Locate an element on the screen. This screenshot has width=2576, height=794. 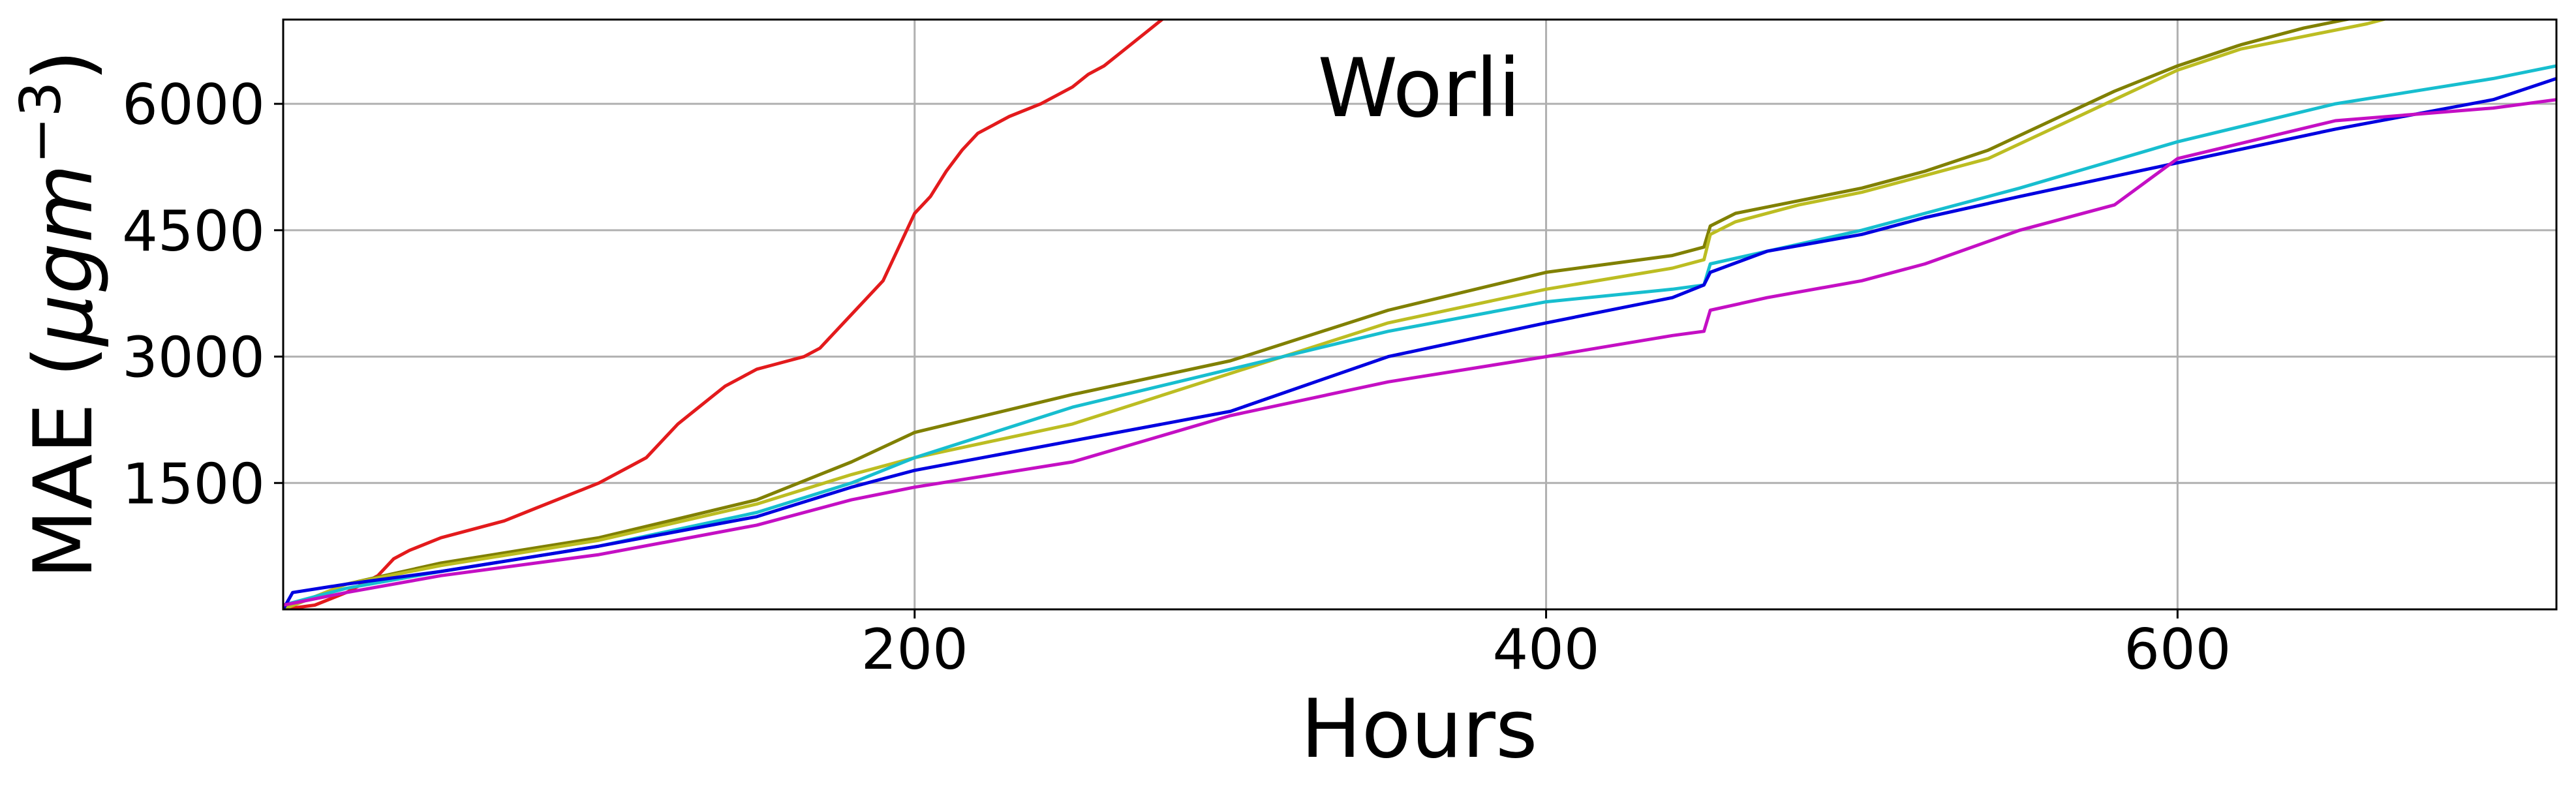
y-tick-label: 1500 is located at coordinates (193, 484).